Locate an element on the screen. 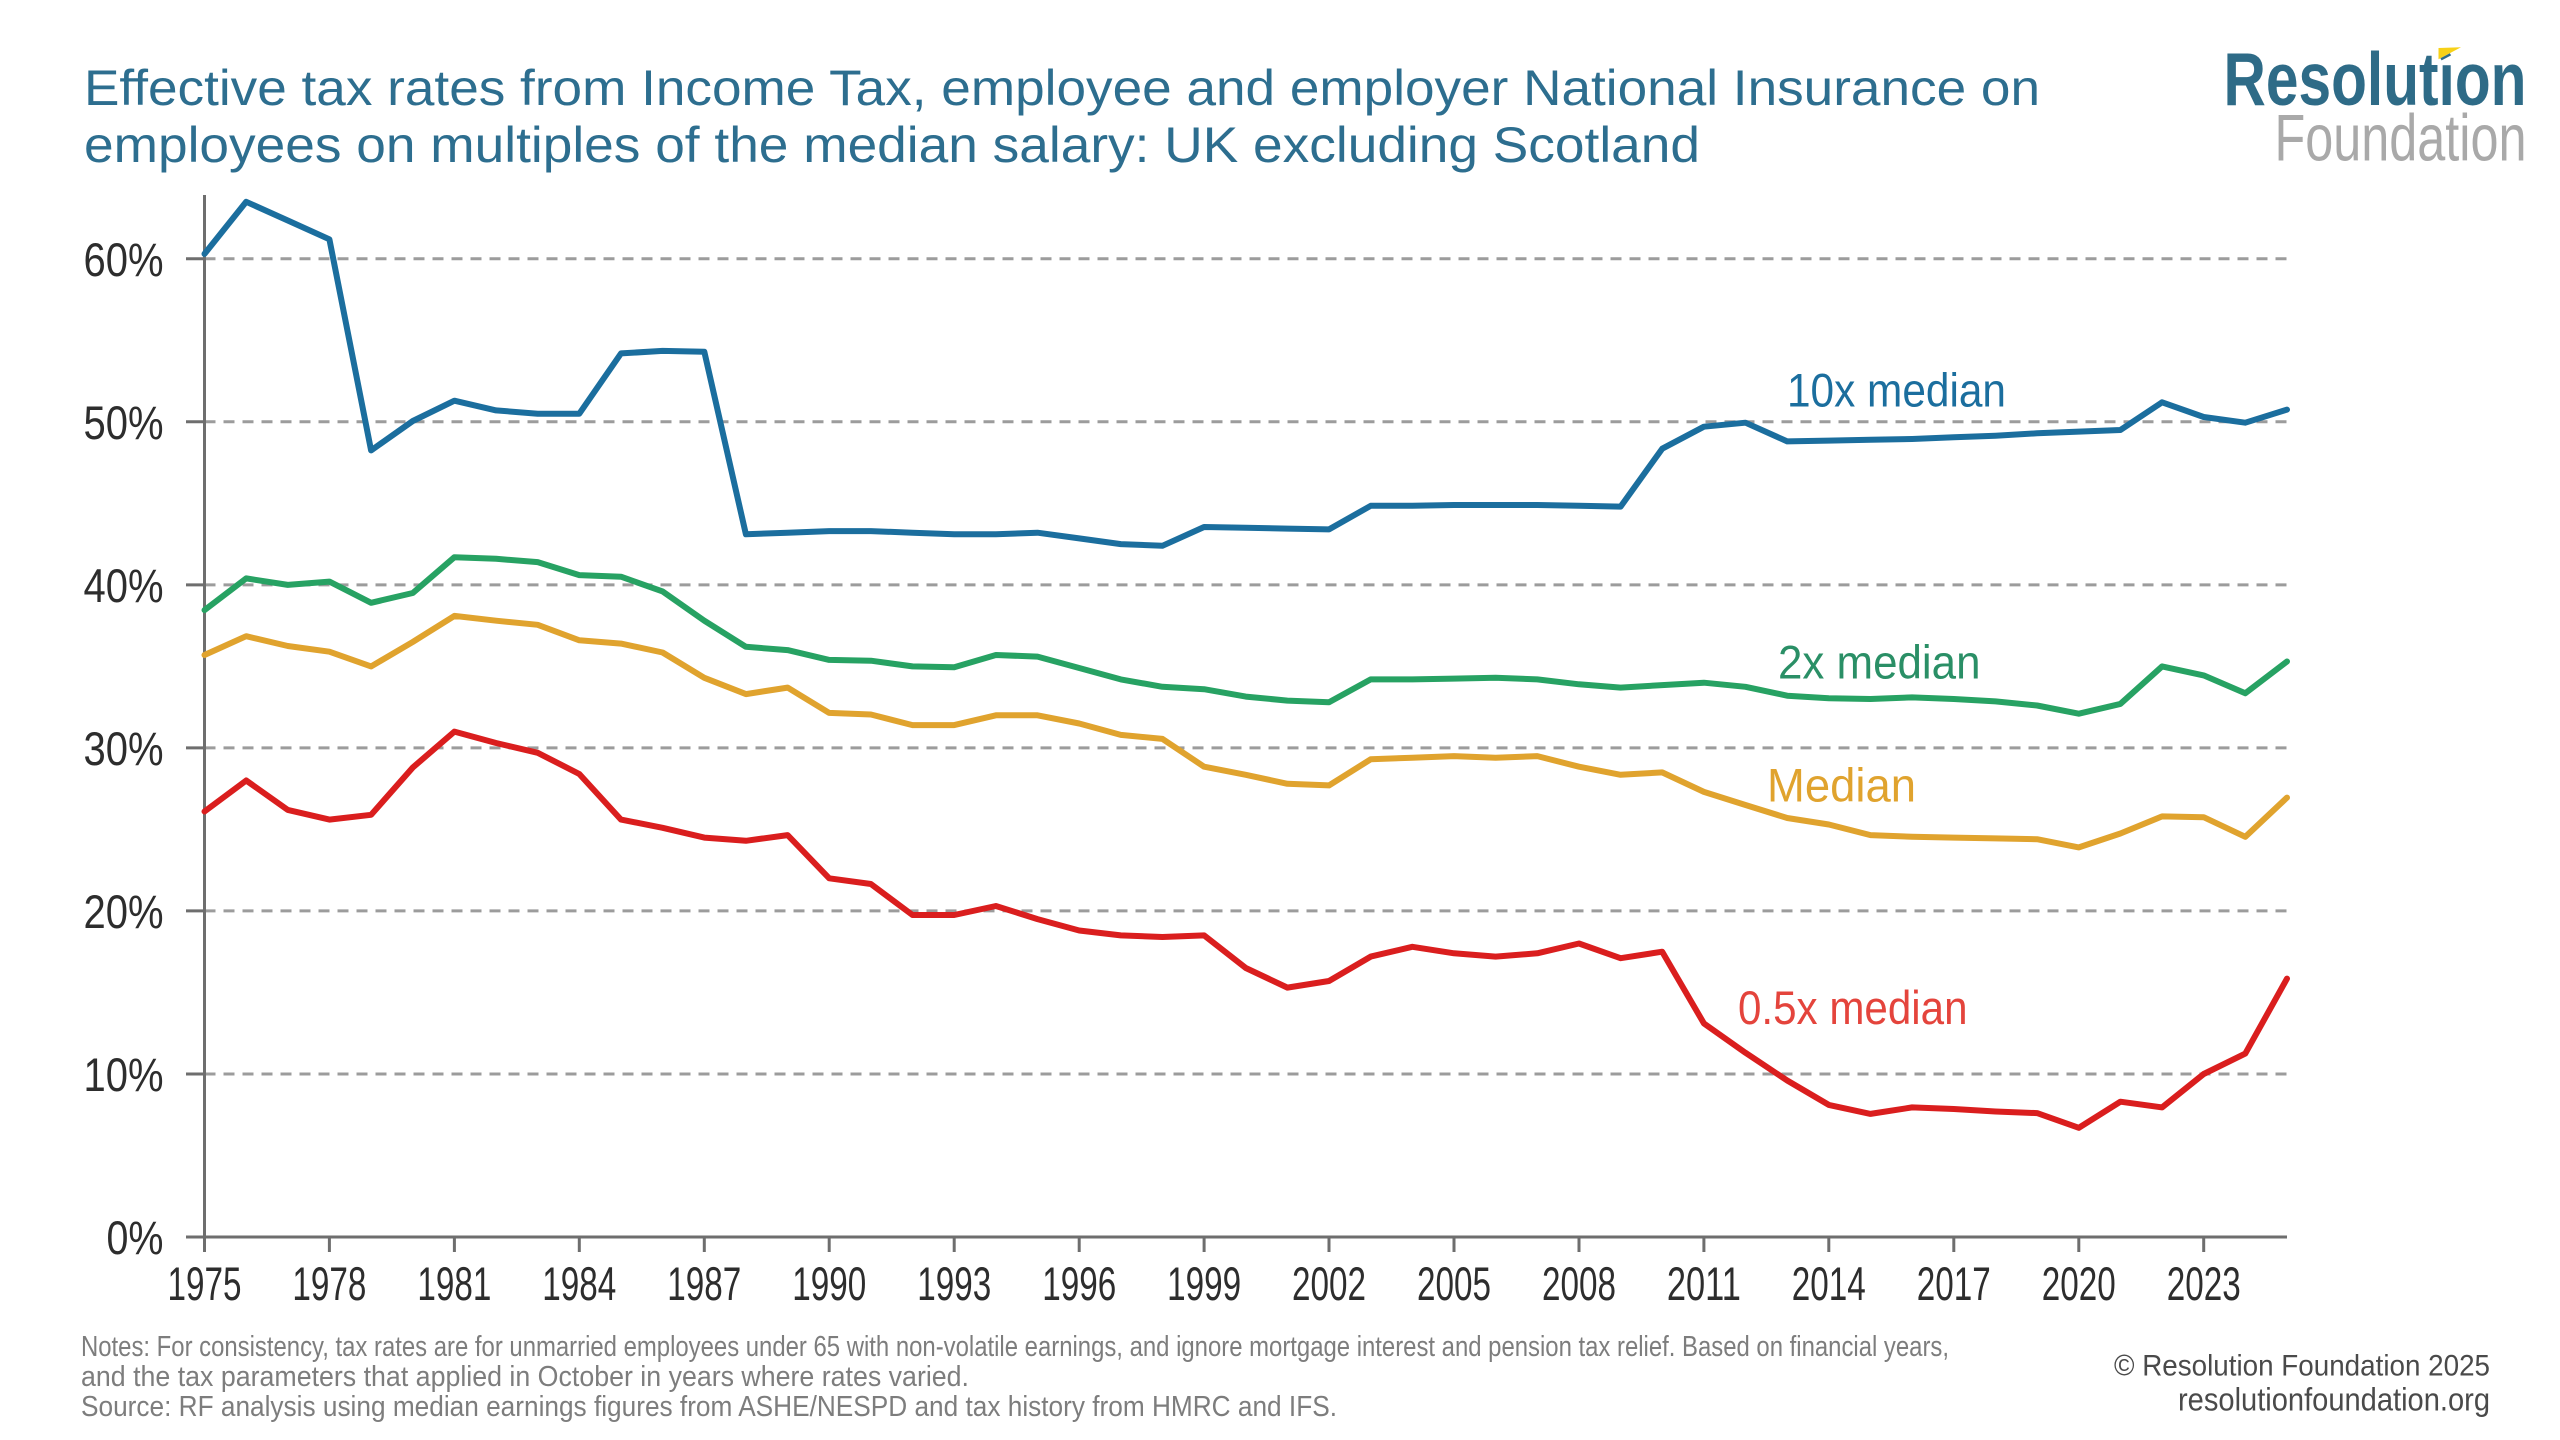 This screenshot has width=2560, height=1440. svg-text: Resolutıon is located at coordinates (2375, 79).